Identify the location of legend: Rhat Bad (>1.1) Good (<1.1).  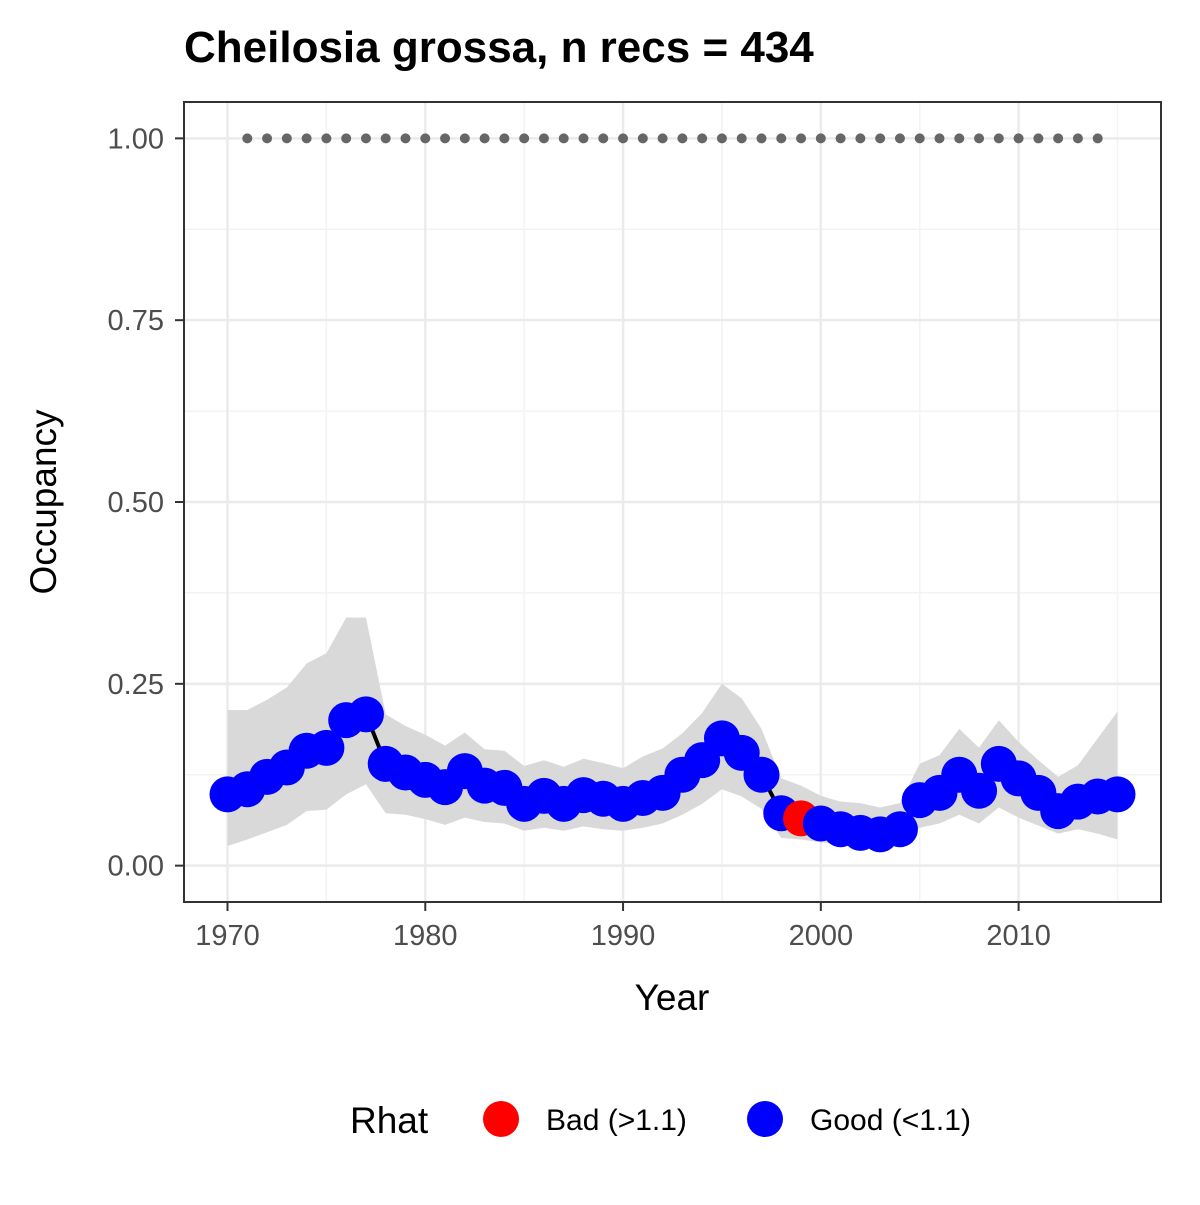
(660, 1120).